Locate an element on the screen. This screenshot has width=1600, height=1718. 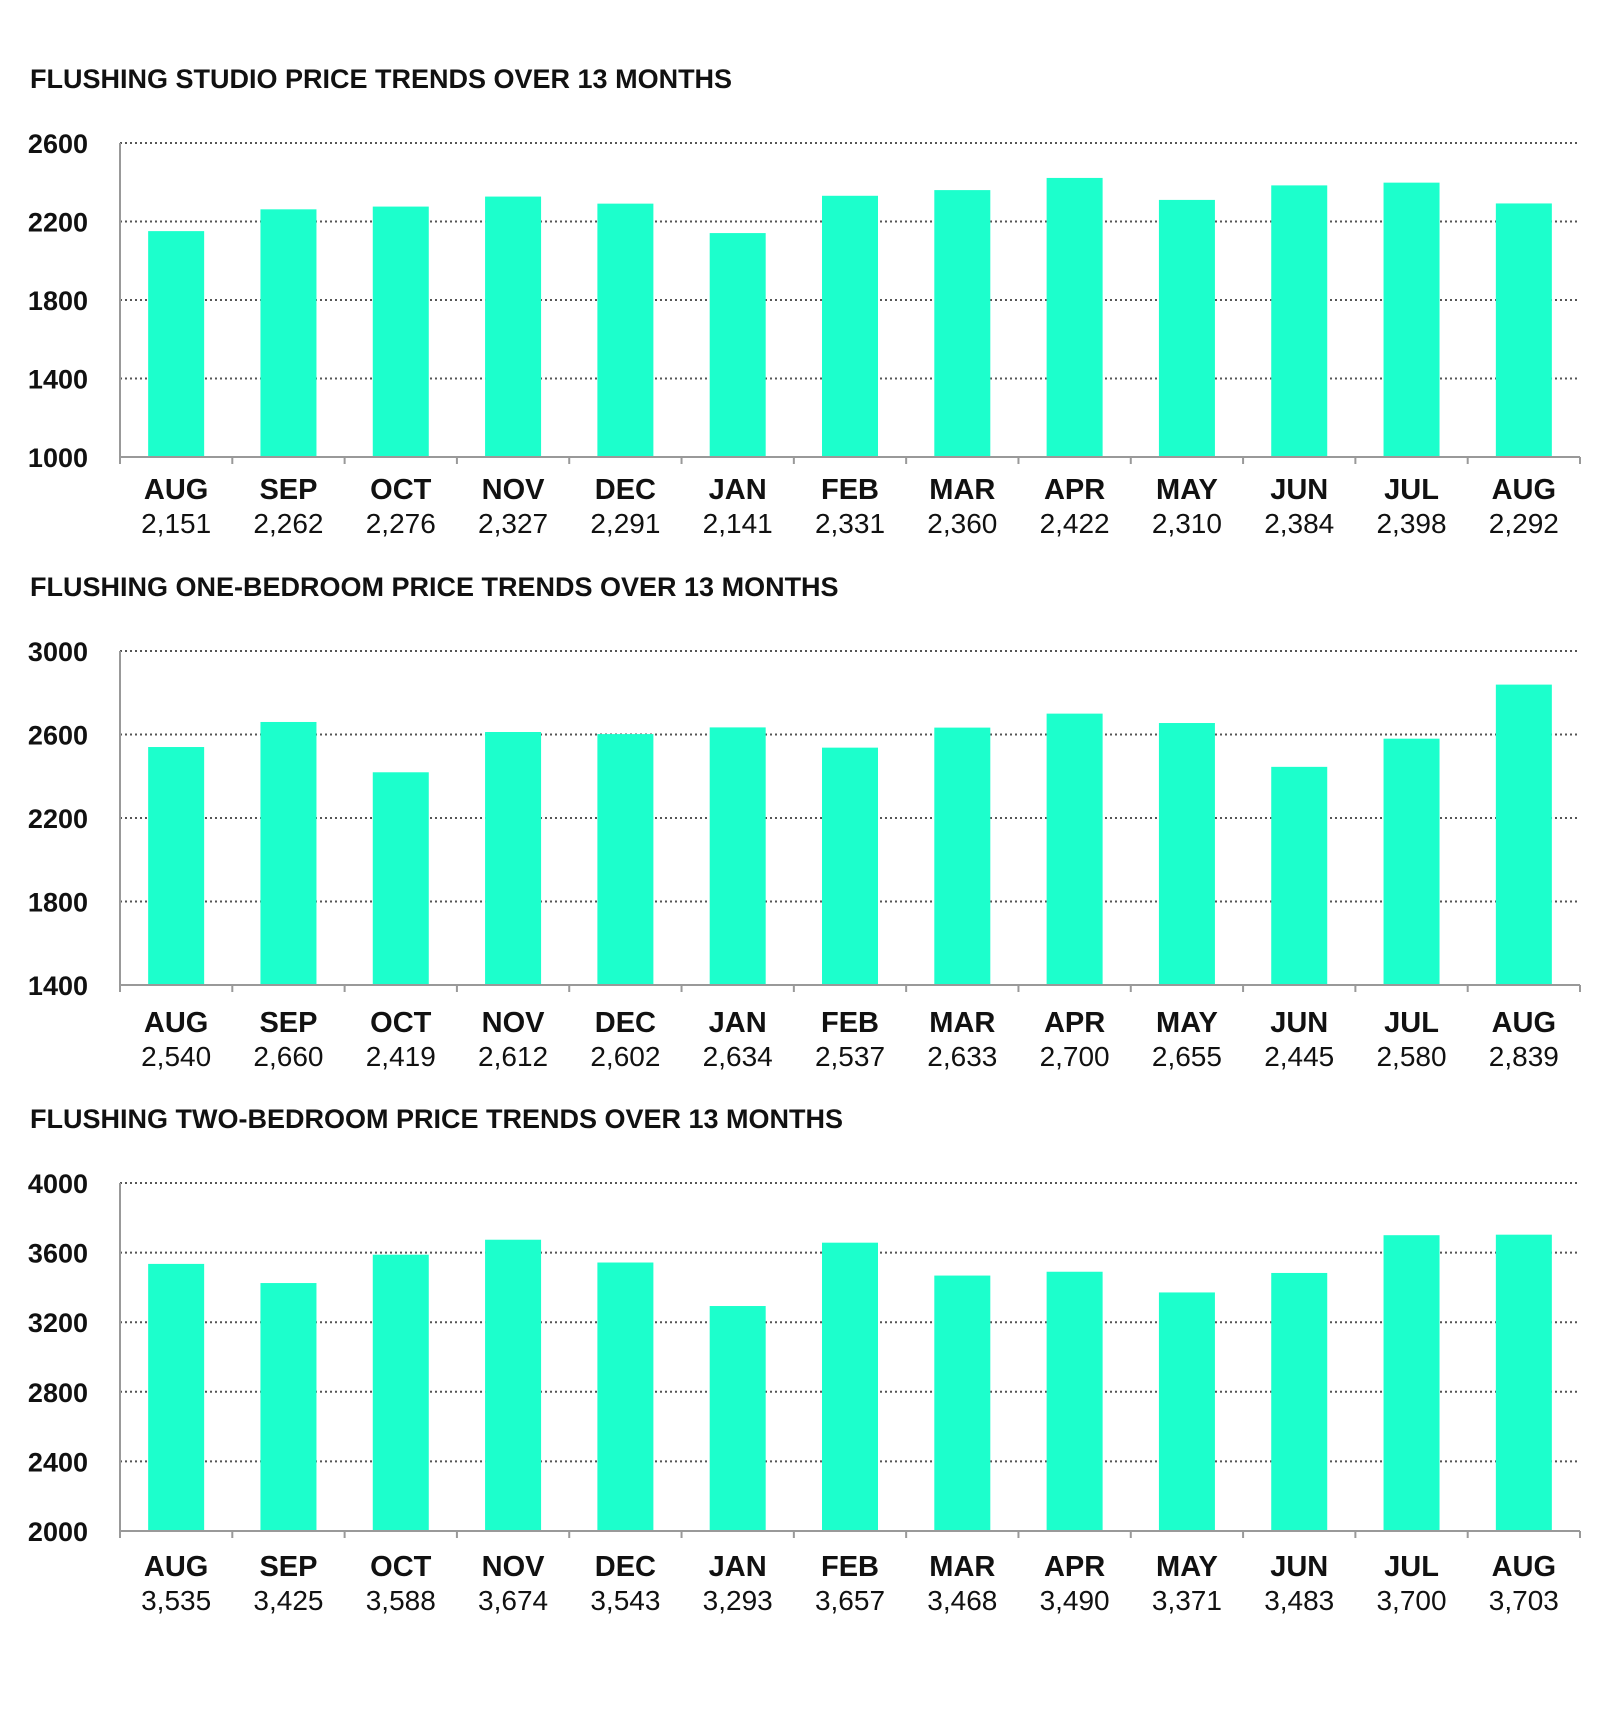
y-tick-label: 3000 is located at coordinates (58, 652).